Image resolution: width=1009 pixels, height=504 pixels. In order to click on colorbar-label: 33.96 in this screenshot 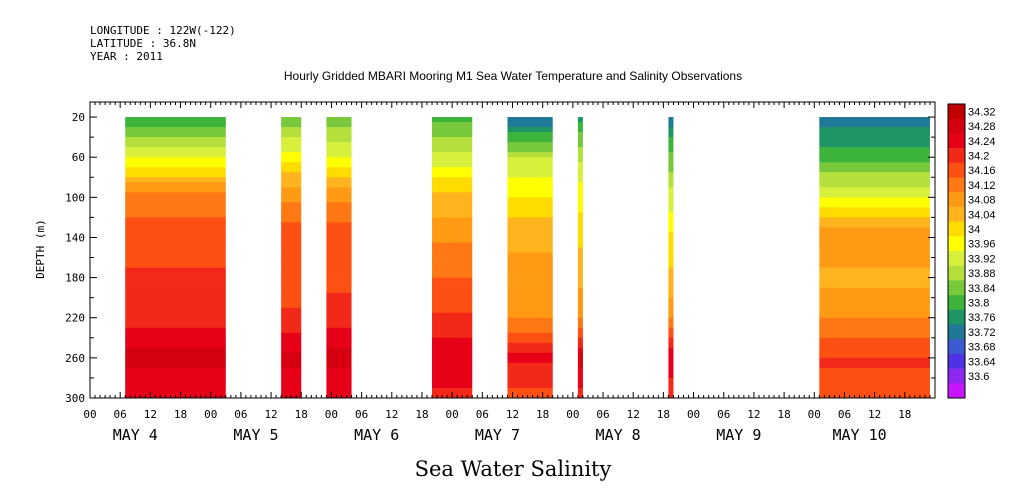, I will do `click(982, 245)`.